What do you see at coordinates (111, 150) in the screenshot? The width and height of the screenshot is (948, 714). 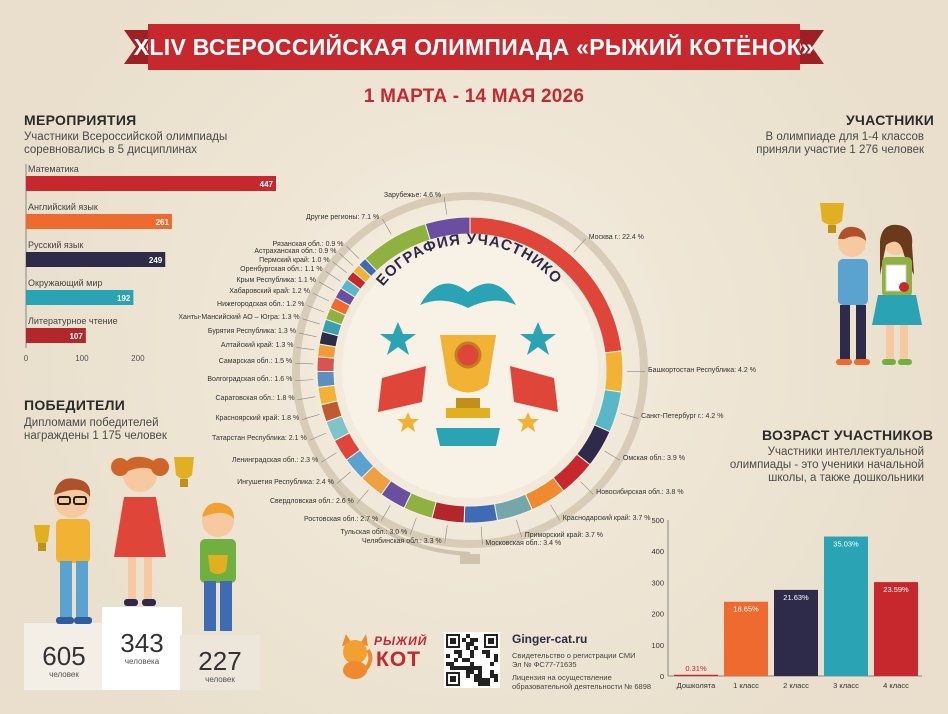 I see `events-text-2: соревновались в 5 дисциплинах` at bounding box center [111, 150].